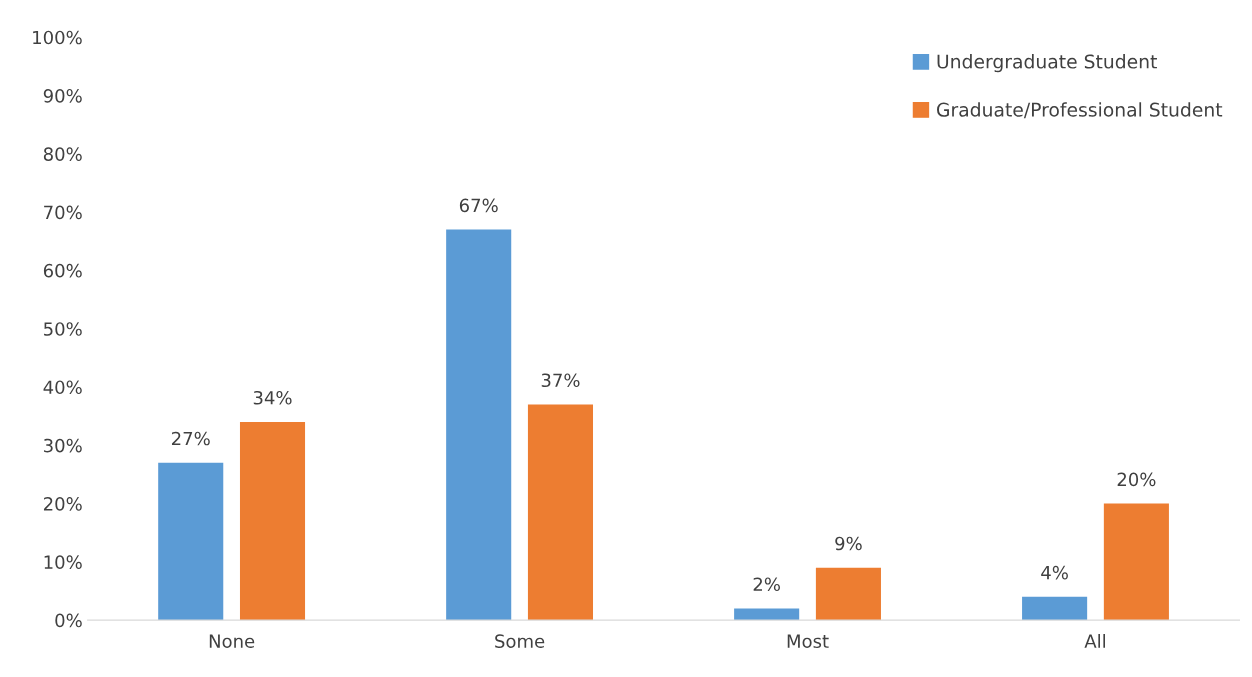 This screenshot has height=677, width=1252. I want to click on y-tick-label: 50%, so click(63, 329).